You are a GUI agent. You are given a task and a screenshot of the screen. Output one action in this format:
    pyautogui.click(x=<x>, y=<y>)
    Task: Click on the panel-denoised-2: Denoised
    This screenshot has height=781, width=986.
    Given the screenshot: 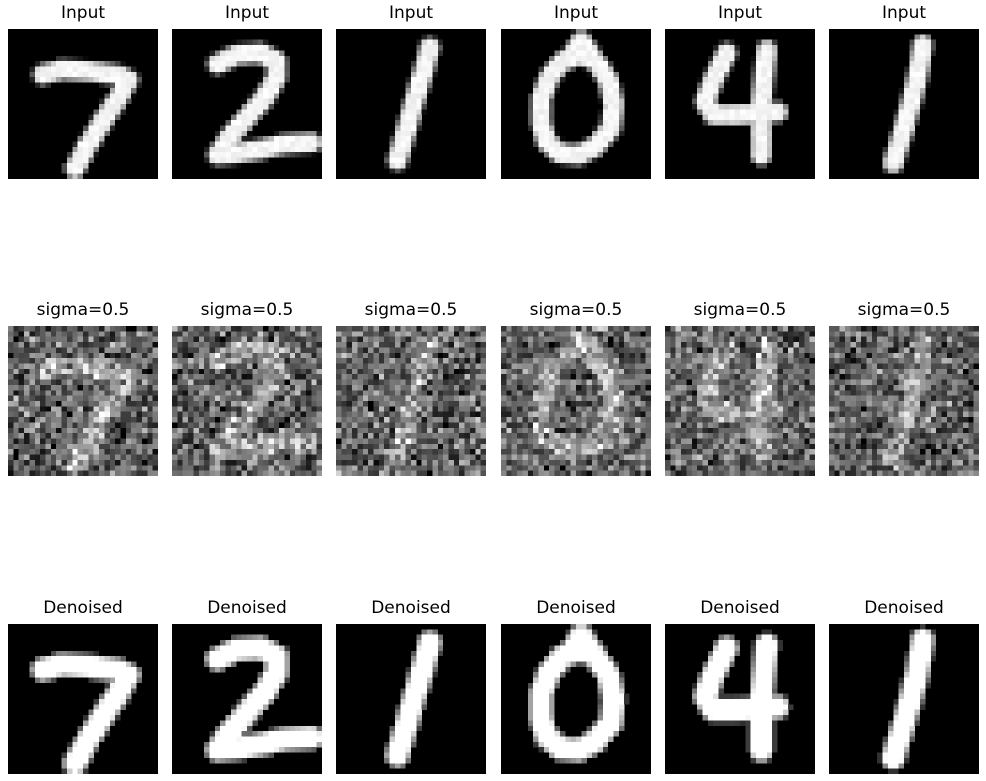 What is the action you would take?
    pyautogui.click(x=247, y=686)
    